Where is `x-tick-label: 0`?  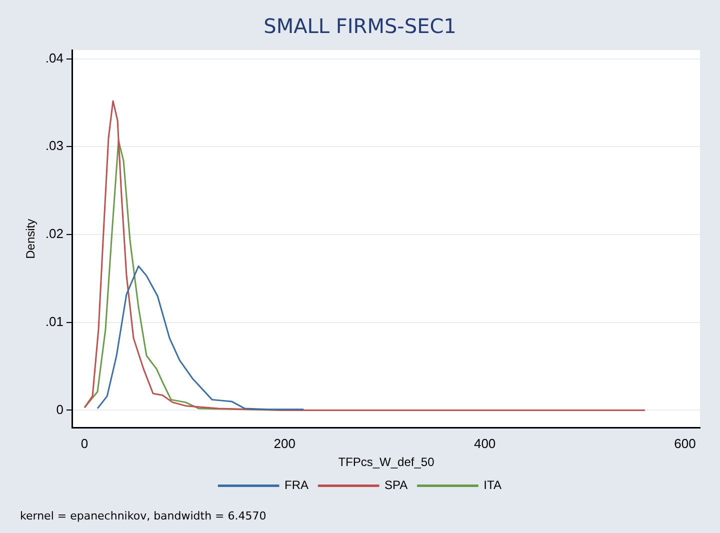 x-tick-label: 0 is located at coordinates (84, 444).